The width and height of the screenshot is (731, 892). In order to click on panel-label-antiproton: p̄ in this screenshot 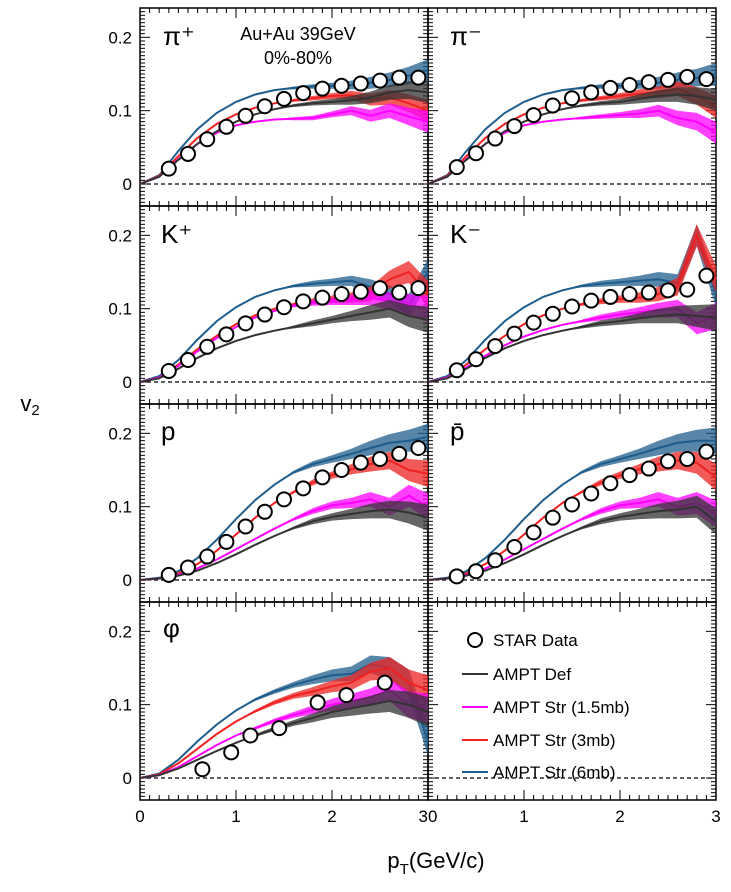, I will do `click(457, 431)`.